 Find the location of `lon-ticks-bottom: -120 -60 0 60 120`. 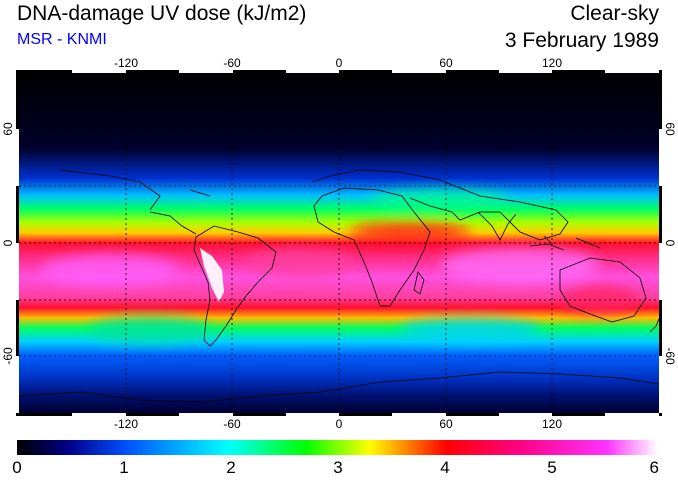

lon-ticks-bottom: -120 -60 0 60 120 is located at coordinates (338, 424).